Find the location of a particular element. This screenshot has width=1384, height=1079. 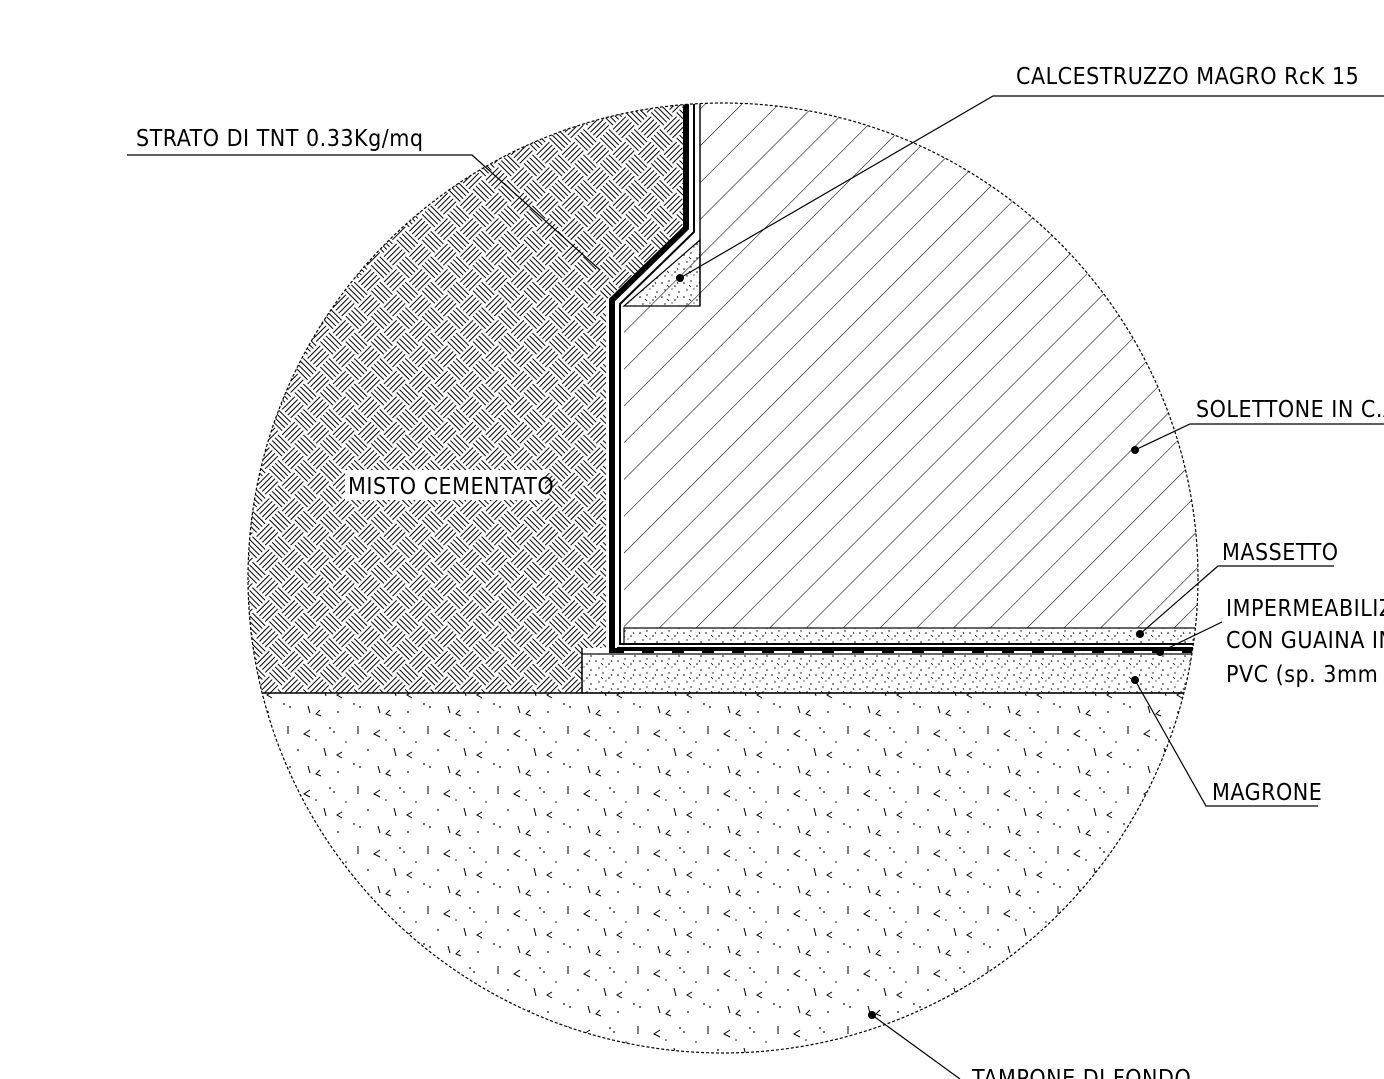

label-impermeabilizzazione-1: IMPERMEABILIZZ is located at coordinates (1305, 609).